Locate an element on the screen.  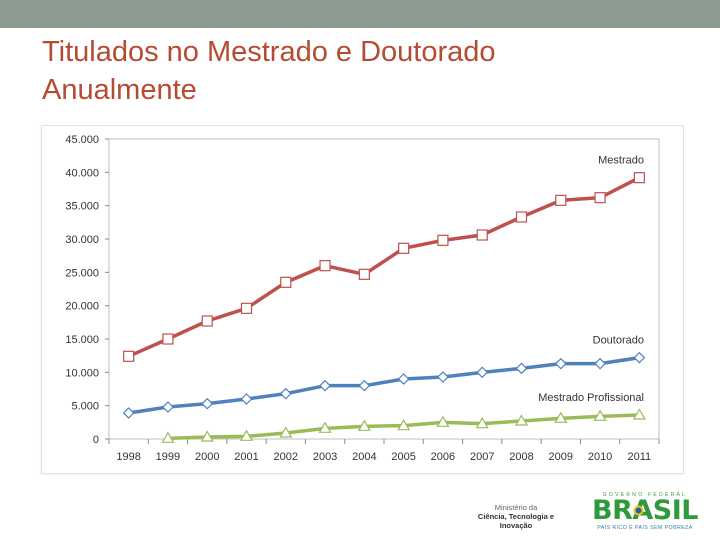
x-tick-label: 2005 is located at coordinates (403, 457).